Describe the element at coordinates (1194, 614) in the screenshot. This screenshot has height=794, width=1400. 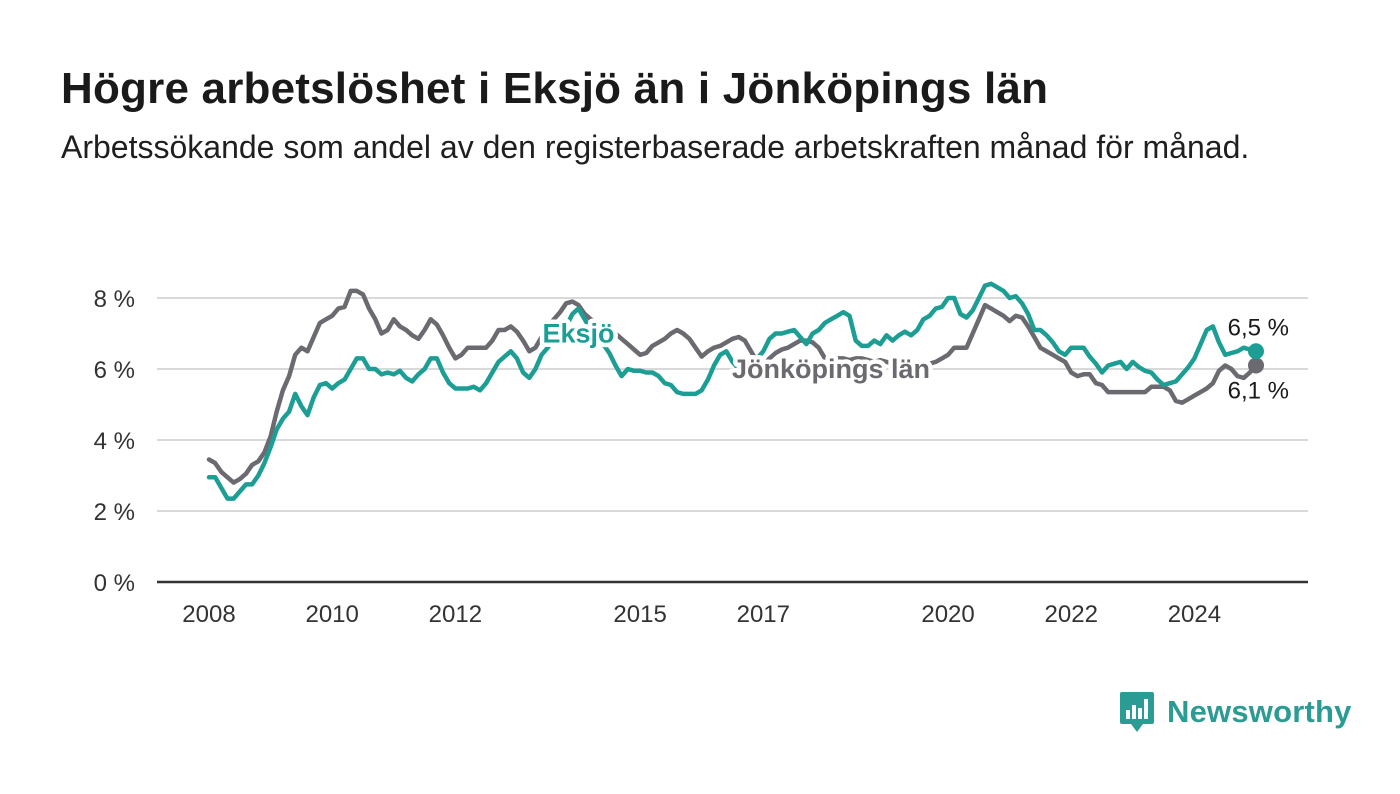
I see `x-tick-label: 2024` at that location.